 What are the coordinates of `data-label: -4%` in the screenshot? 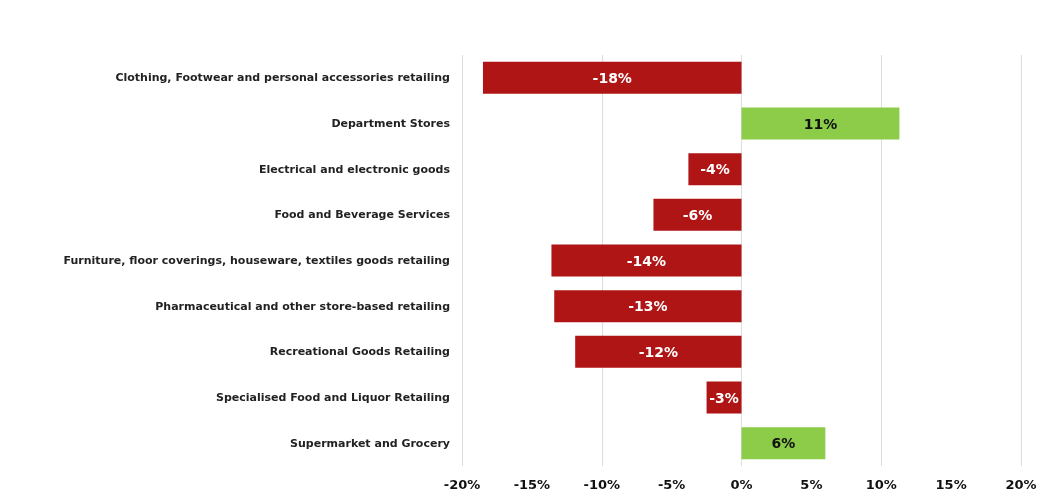 It's located at (715, 169).